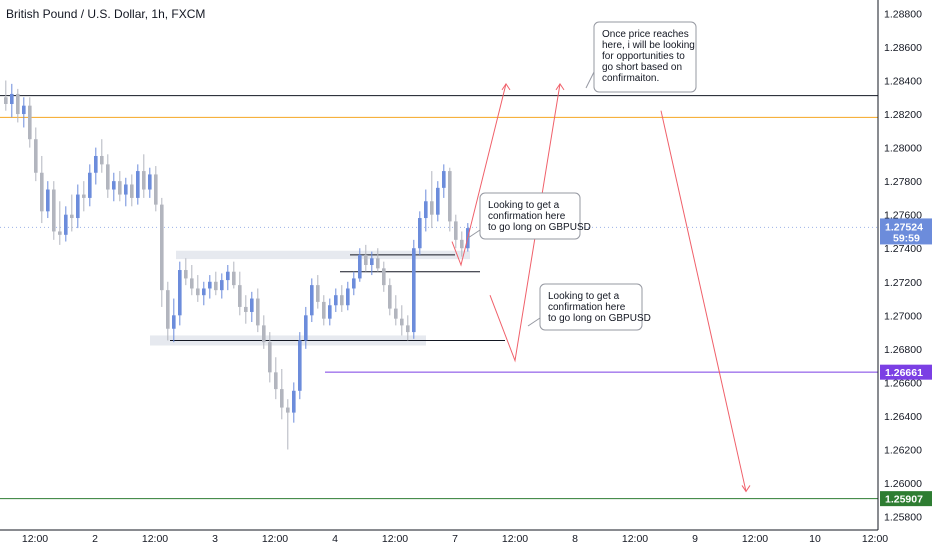  I want to click on price-zone, so click(323, 255).